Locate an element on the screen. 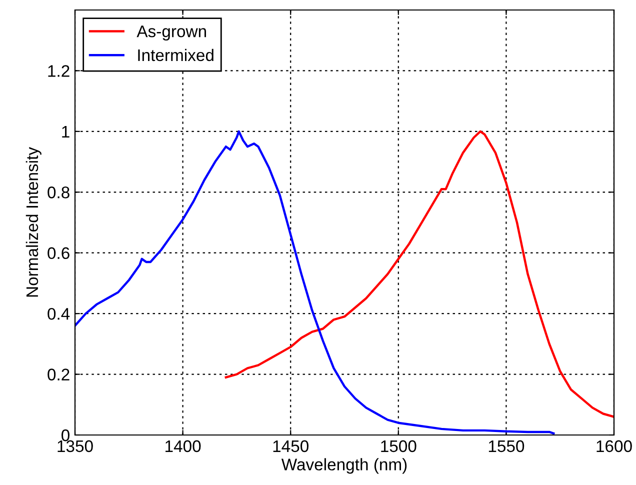  x-tick-label: 1500 is located at coordinates (398, 446).